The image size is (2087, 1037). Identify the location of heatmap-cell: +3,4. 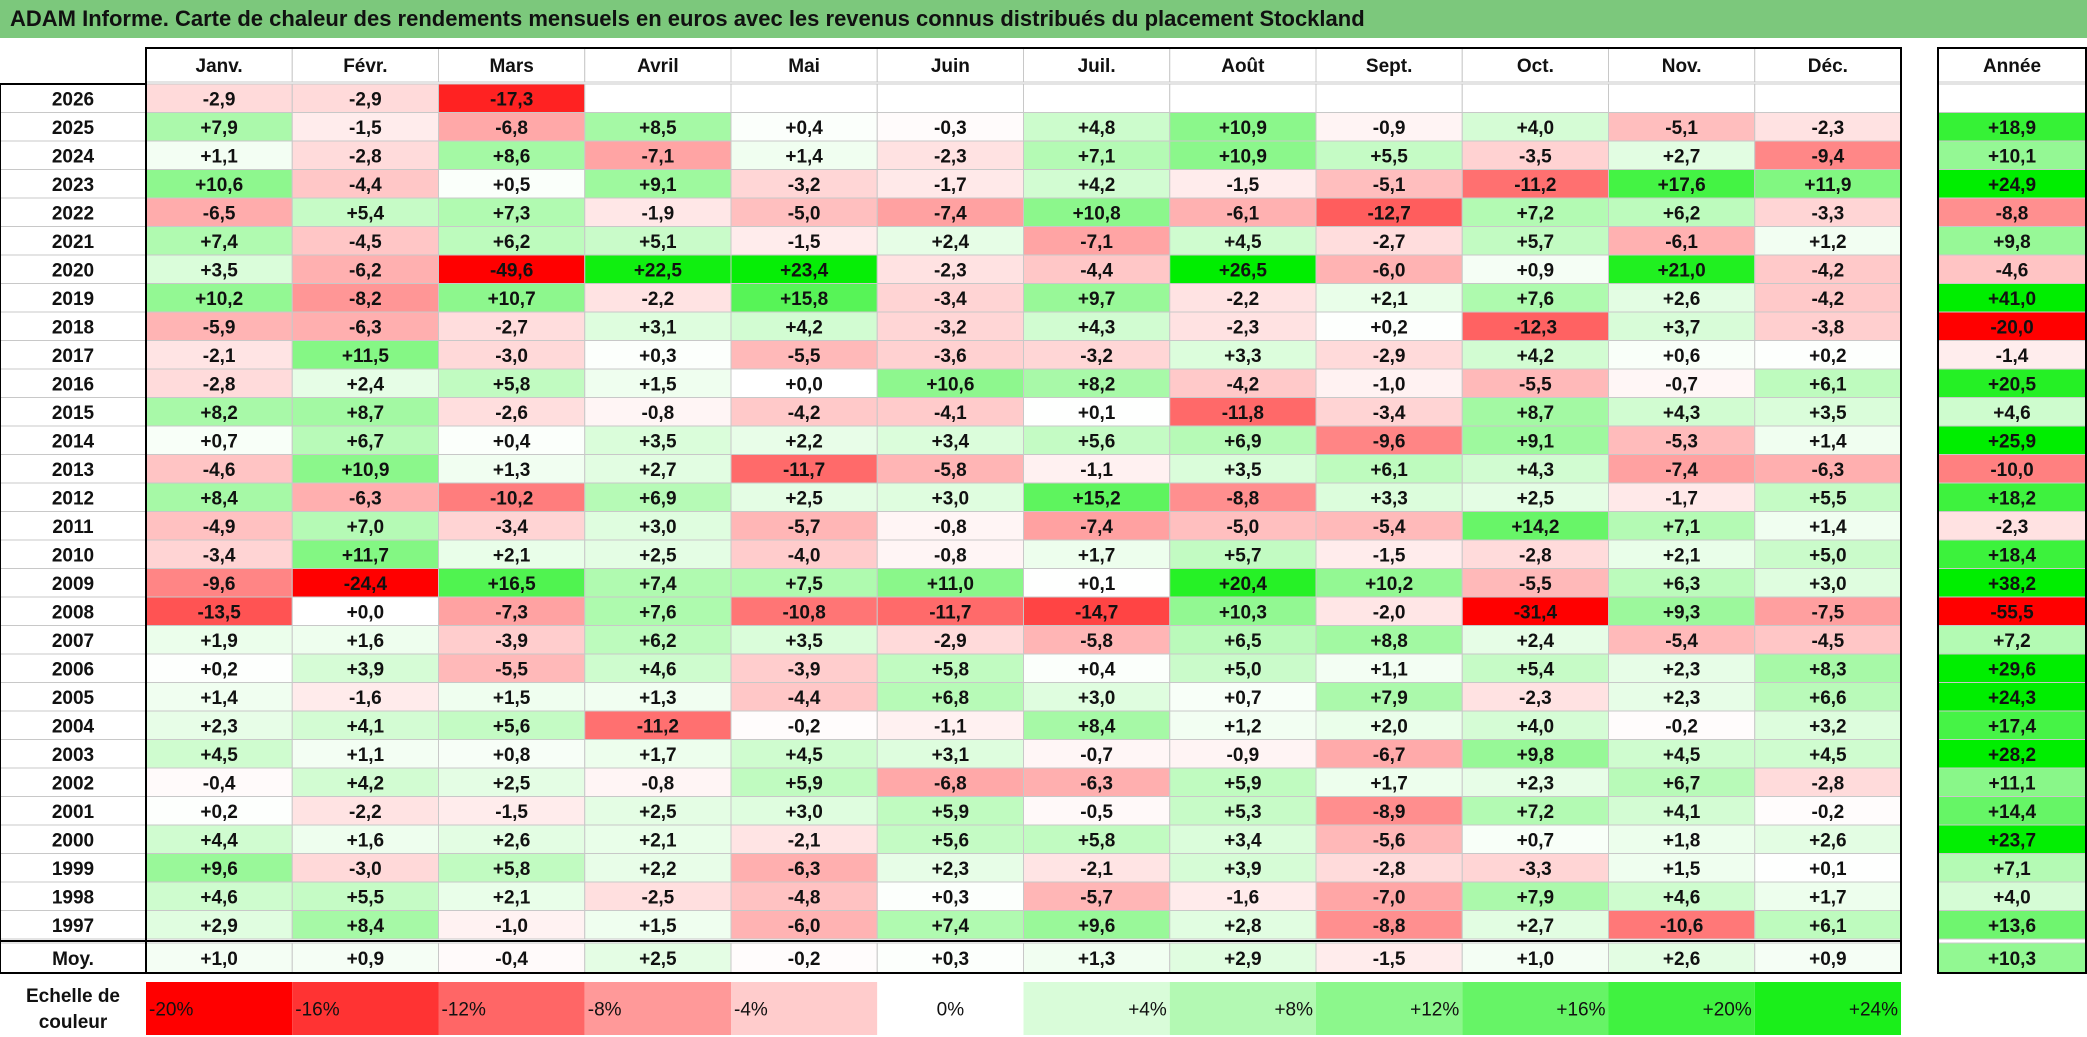
(1243, 840).